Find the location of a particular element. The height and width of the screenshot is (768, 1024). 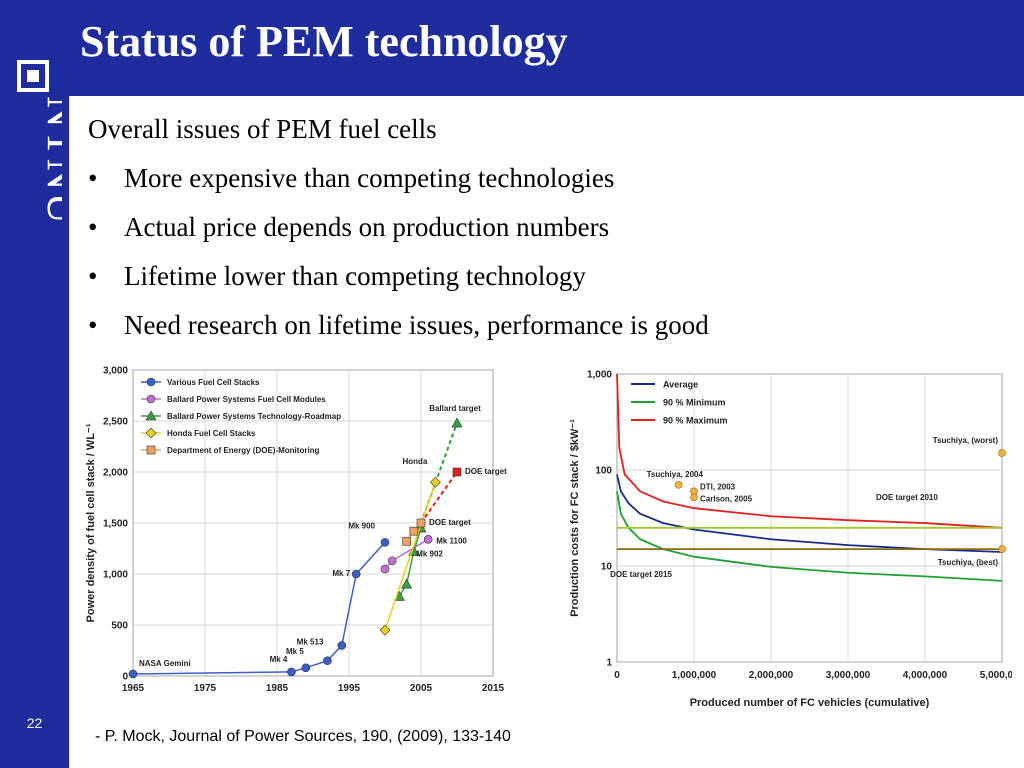

x-tick-label: 2015 is located at coordinates (493, 688).